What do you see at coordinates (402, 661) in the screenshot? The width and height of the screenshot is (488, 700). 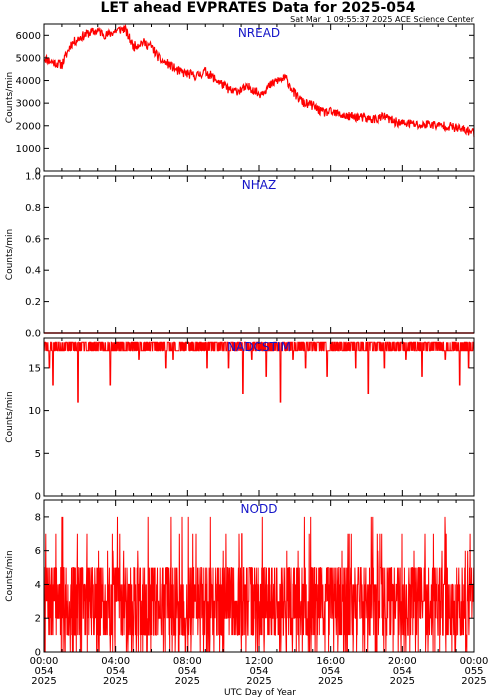 I see `x-tick-label: 20:00` at bounding box center [402, 661].